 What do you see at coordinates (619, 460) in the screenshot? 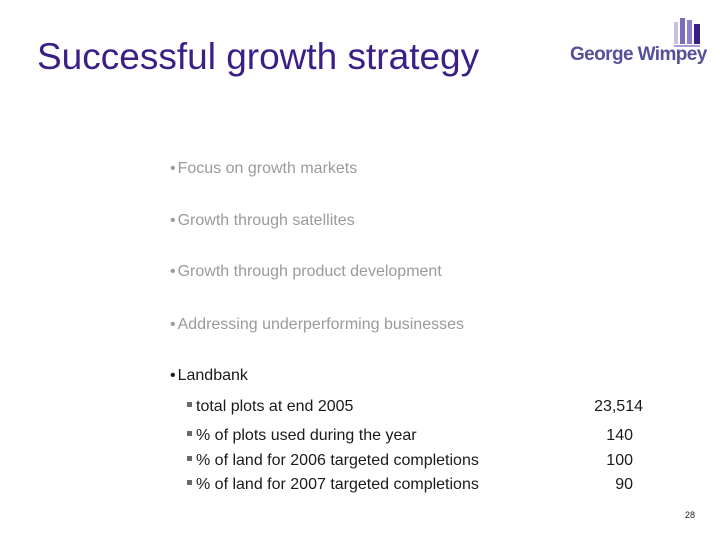
I see `landbank-value-land-2006: 100` at bounding box center [619, 460].